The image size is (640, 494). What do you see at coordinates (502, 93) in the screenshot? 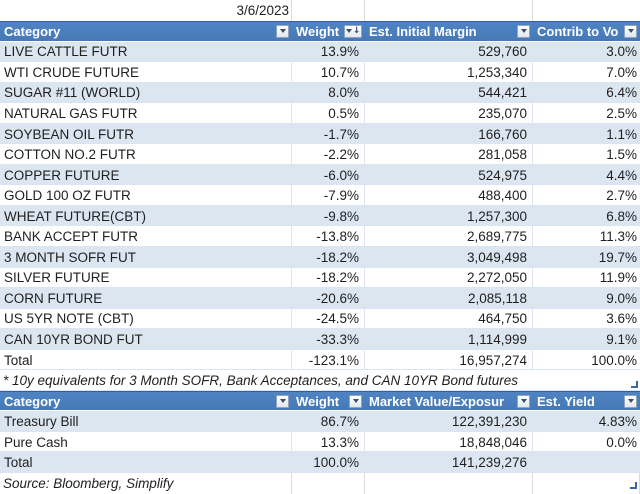
I see `est-initial-margin-cell: 544,421` at bounding box center [502, 93].